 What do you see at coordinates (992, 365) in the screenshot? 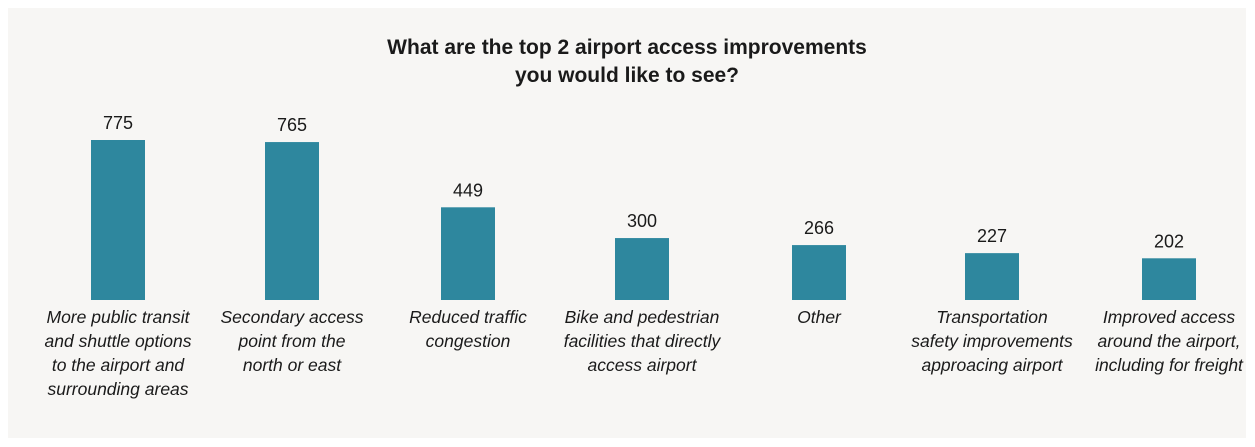
I see `category-label-6-line-3: approacing airport` at bounding box center [992, 365].